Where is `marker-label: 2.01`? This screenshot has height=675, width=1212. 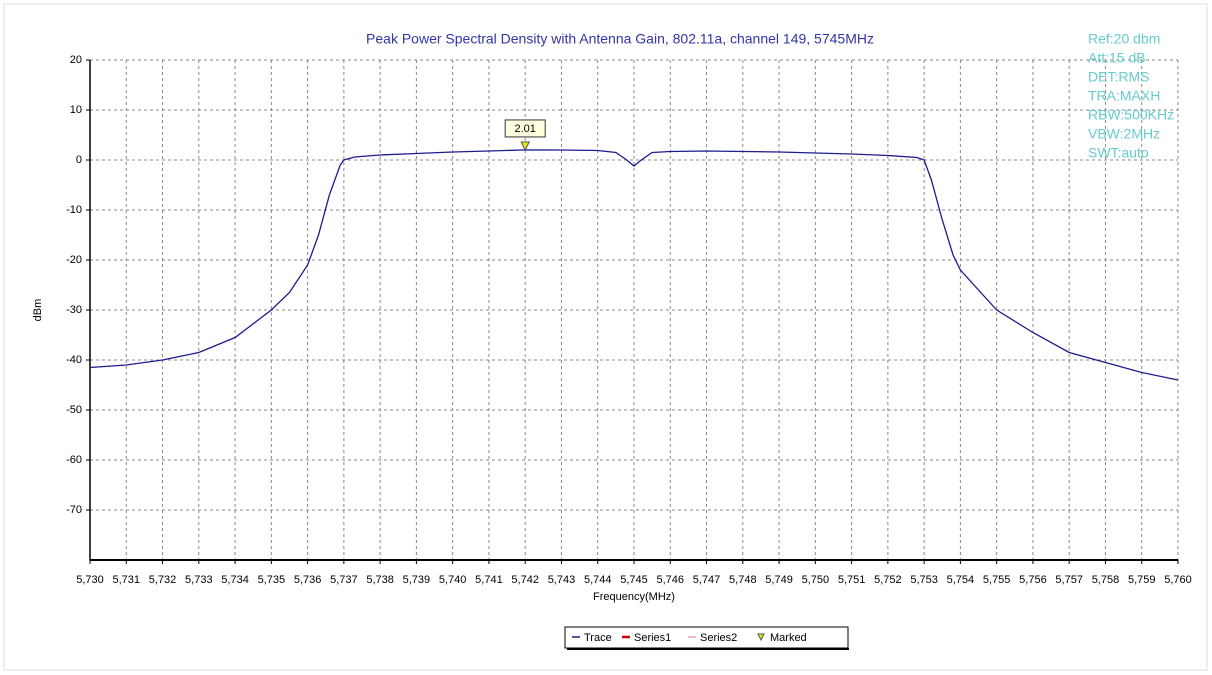
marker-label: 2.01 is located at coordinates (524, 129).